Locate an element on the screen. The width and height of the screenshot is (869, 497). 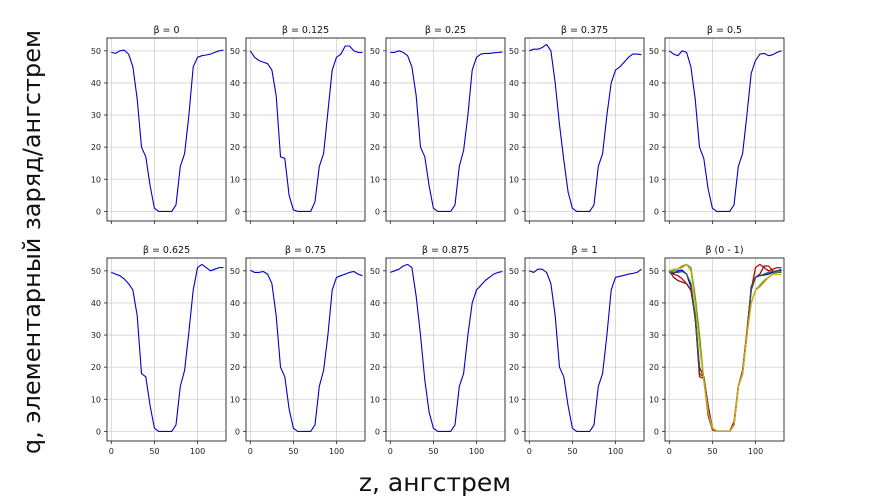
subplot-7: 0 50 100 0 10 20 30 40 50 β = 0.75 is located at coordinates (298, 350).